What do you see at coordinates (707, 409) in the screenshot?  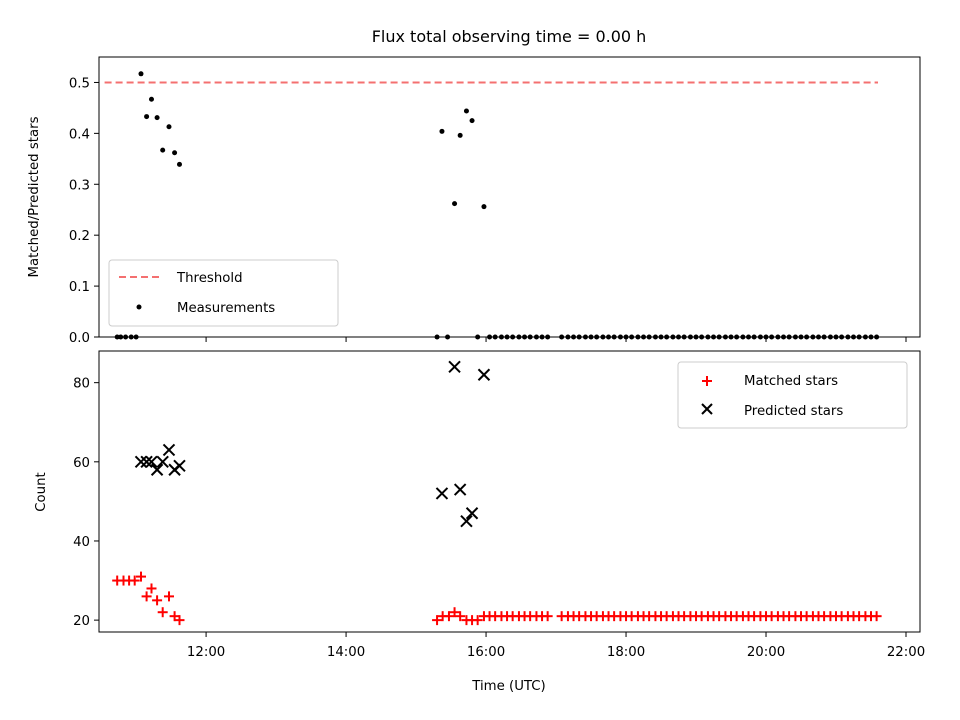 I see `predicted-stars-legend-swatch` at bounding box center [707, 409].